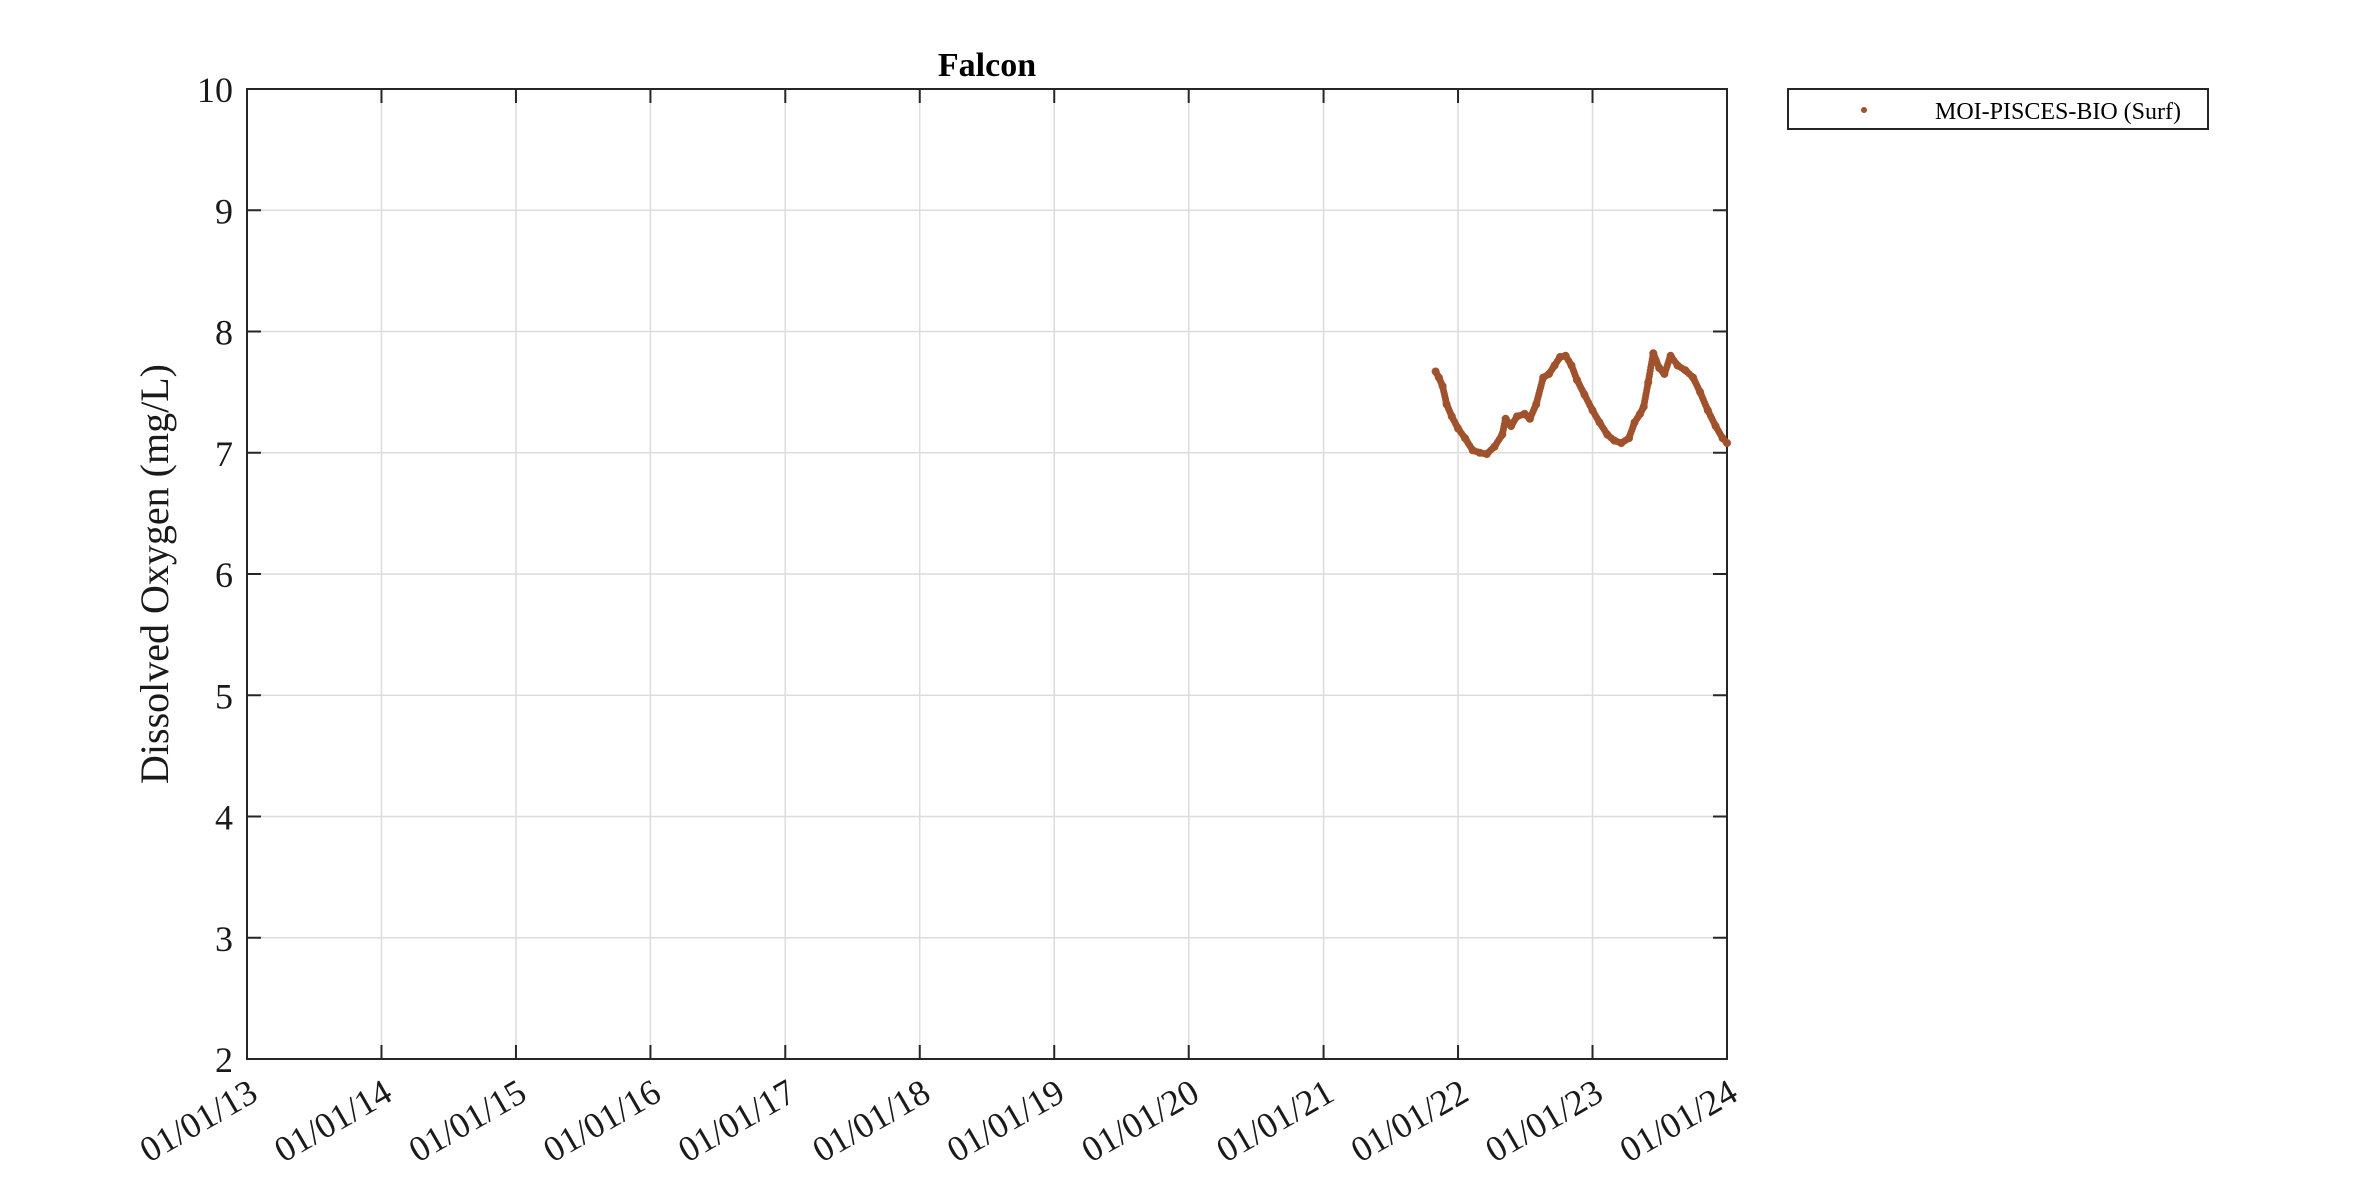 Image resolution: width=2362 pixels, height=1181 pixels. Describe the element at coordinates (224, 454) in the screenshot. I see `y-tick-label: 7` at that location.